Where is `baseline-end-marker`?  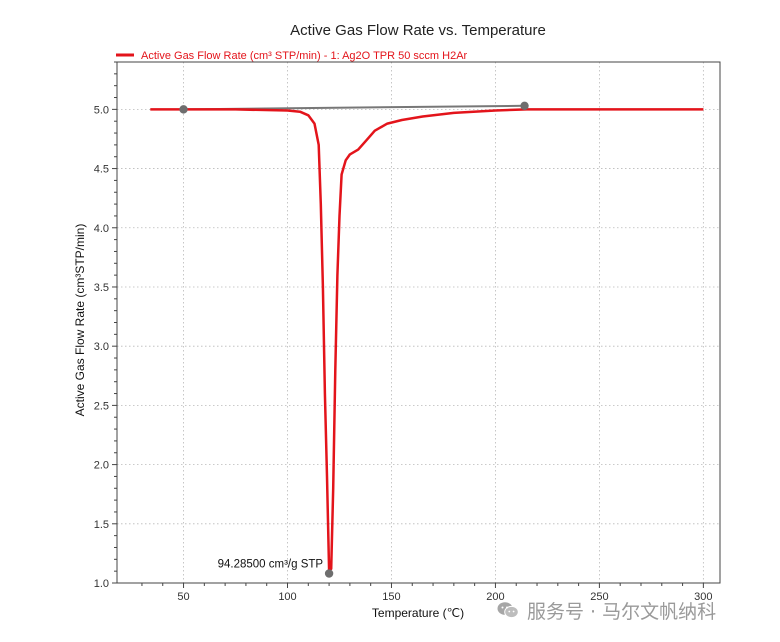 baseline-end-marker is located at coordinates (524, 106).